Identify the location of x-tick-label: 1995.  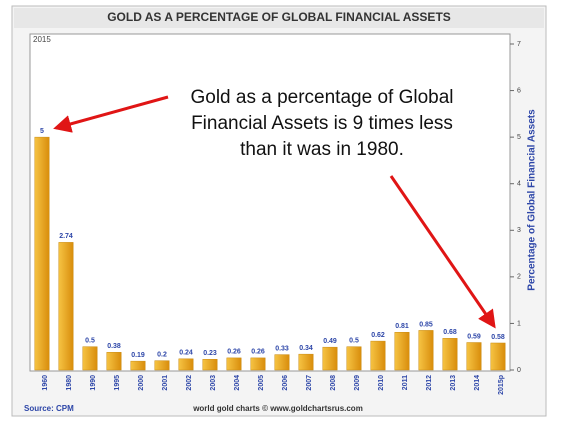
(117, 383).